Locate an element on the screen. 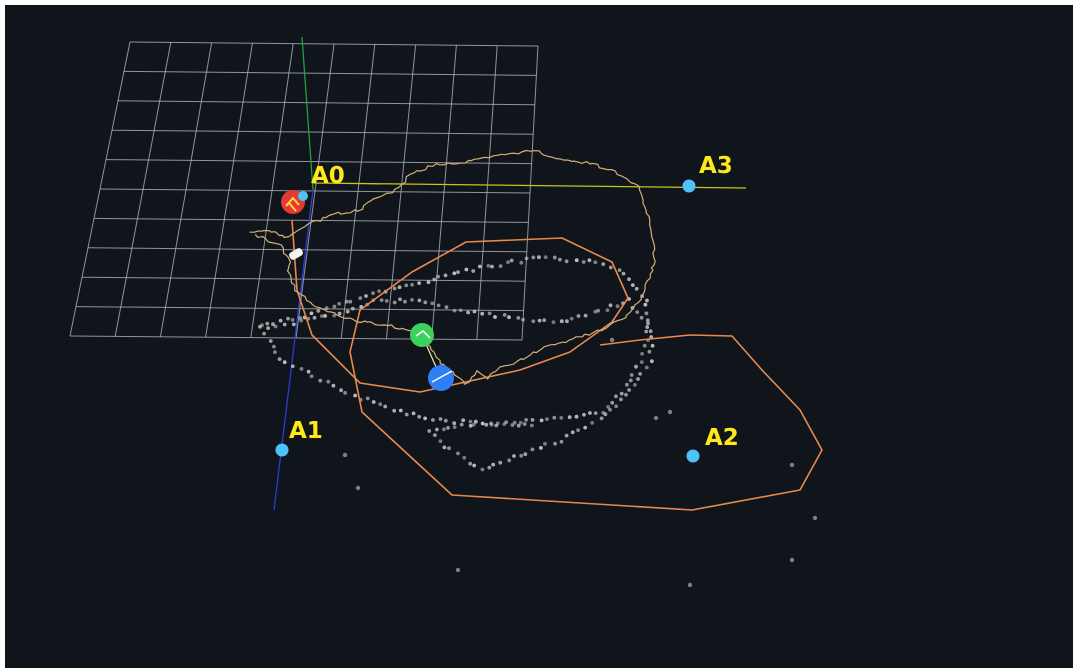 The height and width of the screenshot is (668, 1073). z-axis-line is located at coordinates (293, 350).